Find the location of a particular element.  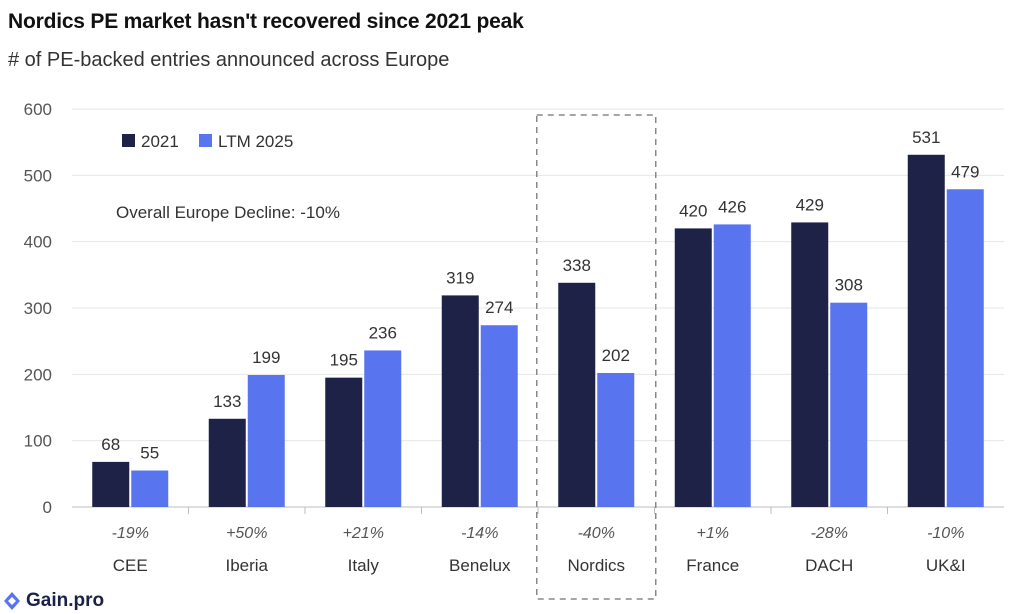

change-label: -19% is located at coordinates (130, 533).